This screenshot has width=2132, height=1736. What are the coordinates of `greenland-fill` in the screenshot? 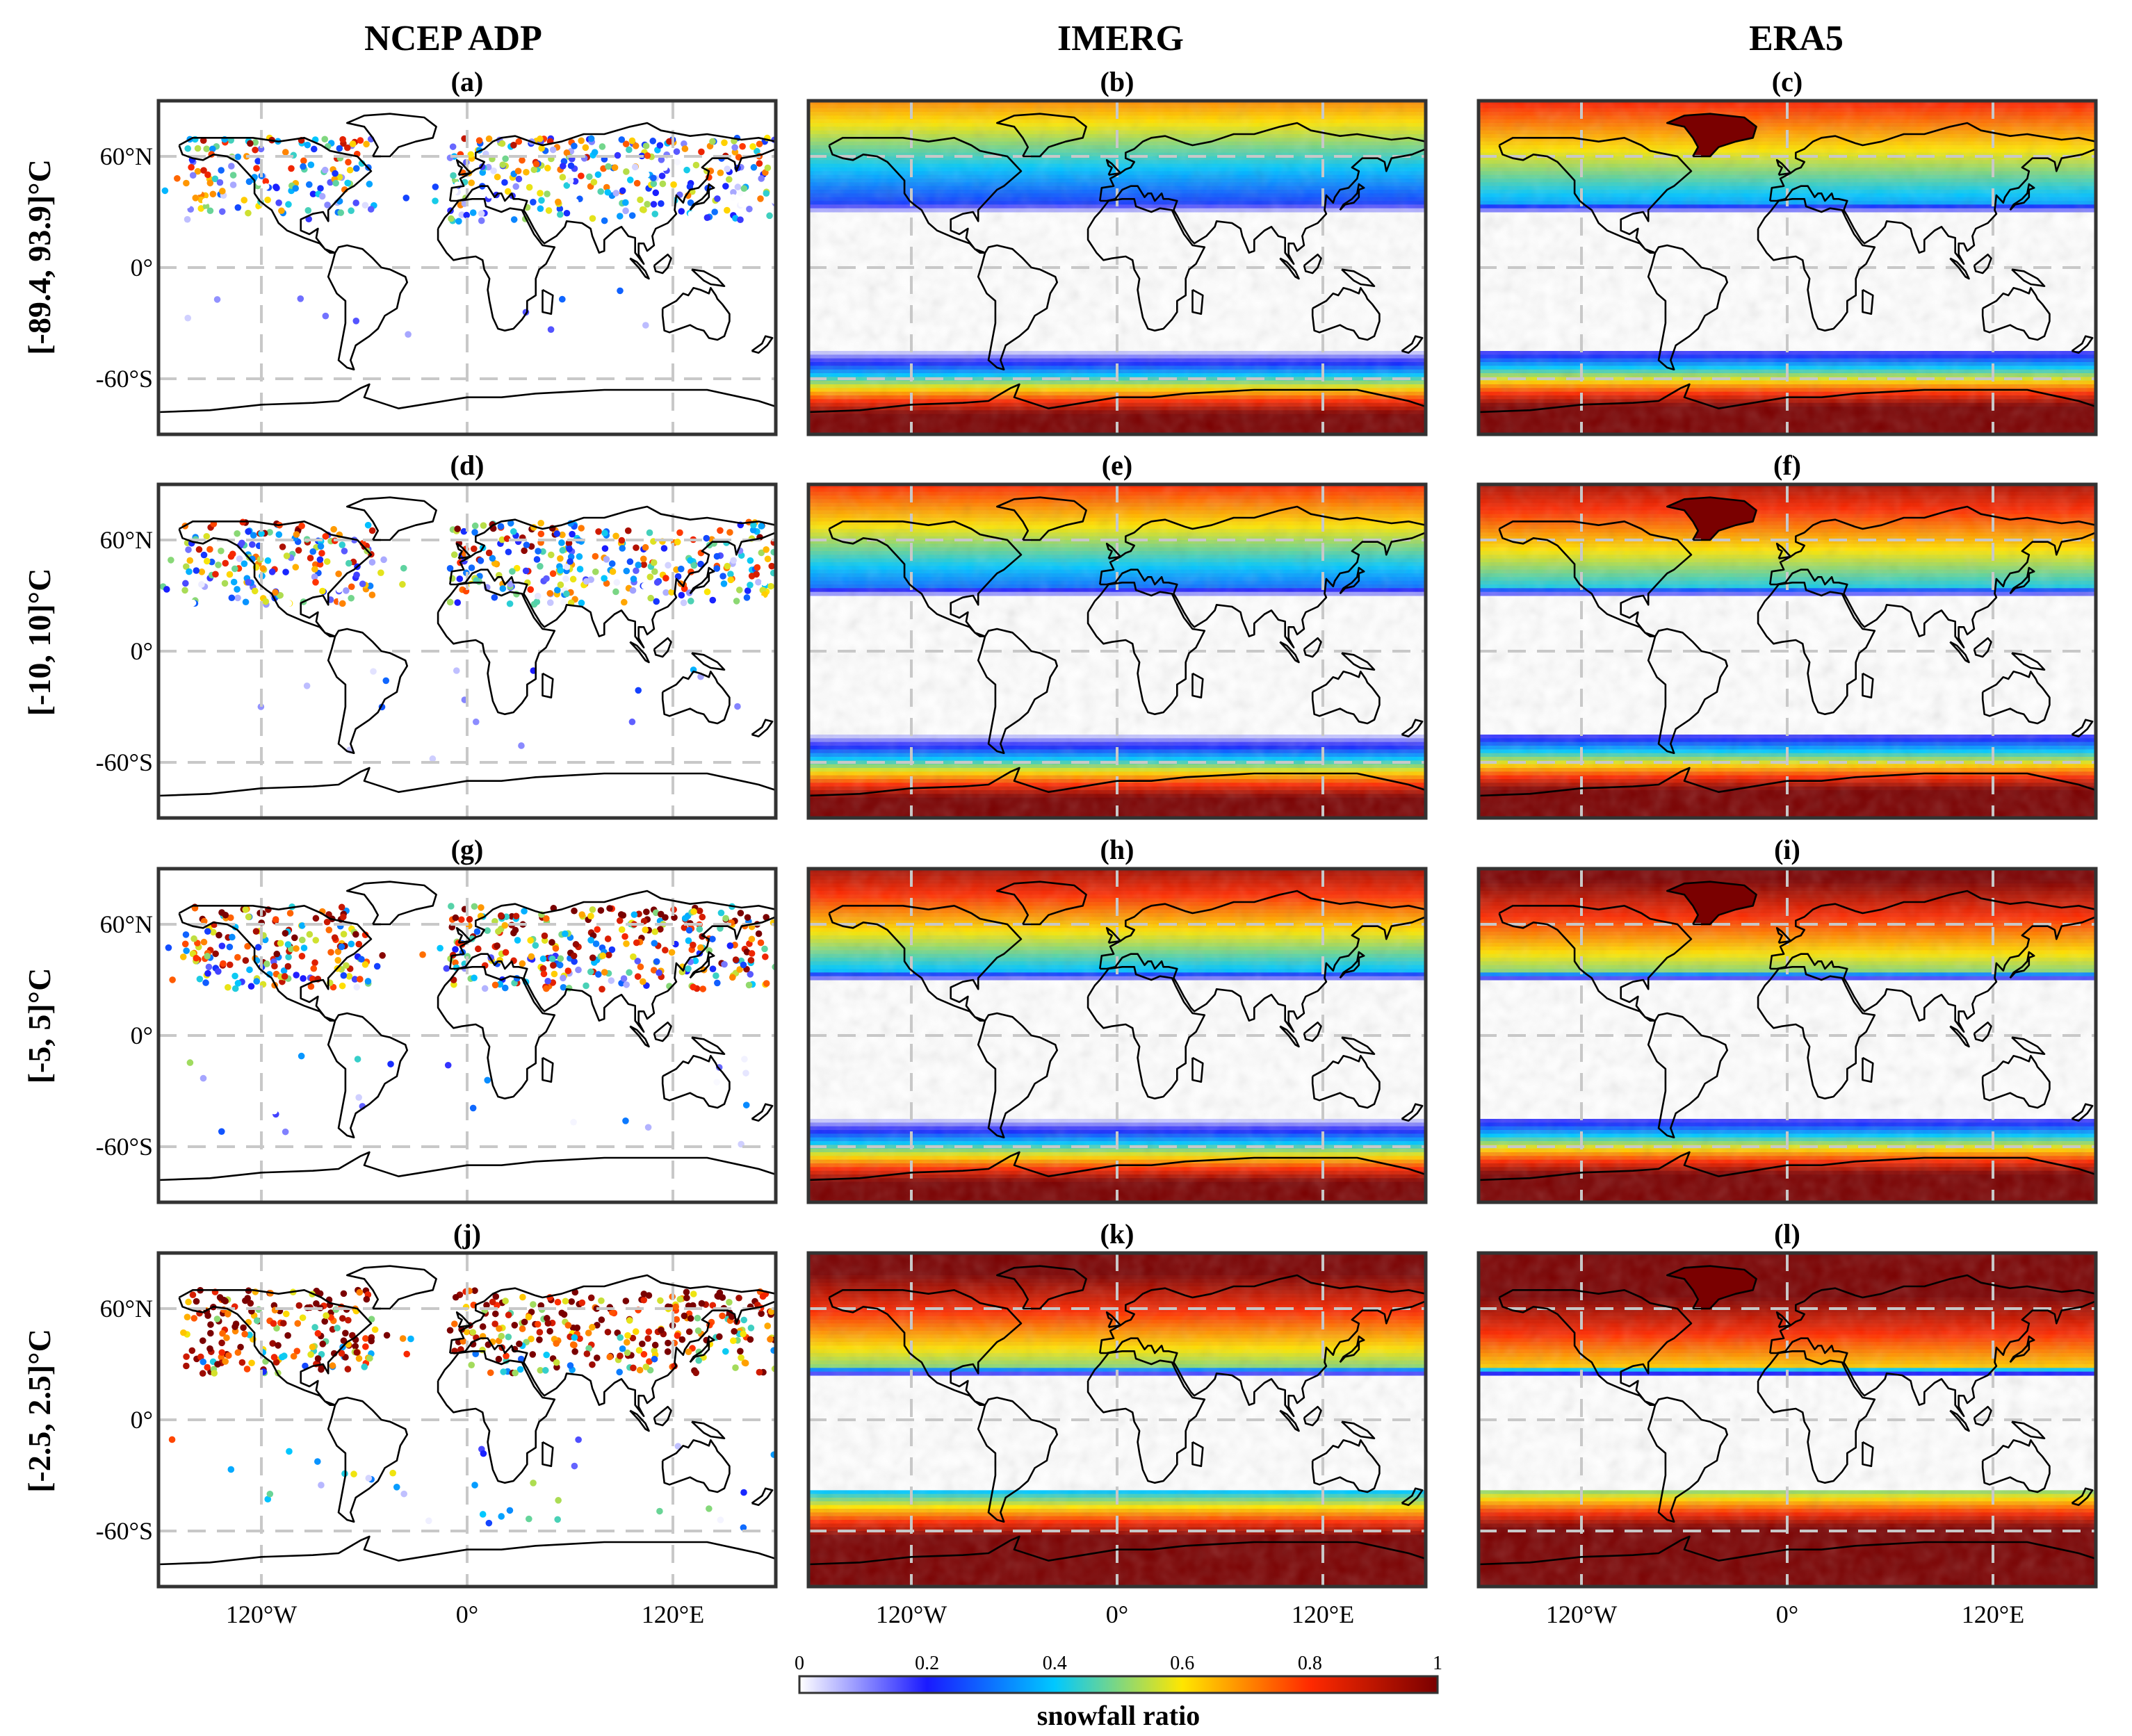 It's located at (1712, 134).